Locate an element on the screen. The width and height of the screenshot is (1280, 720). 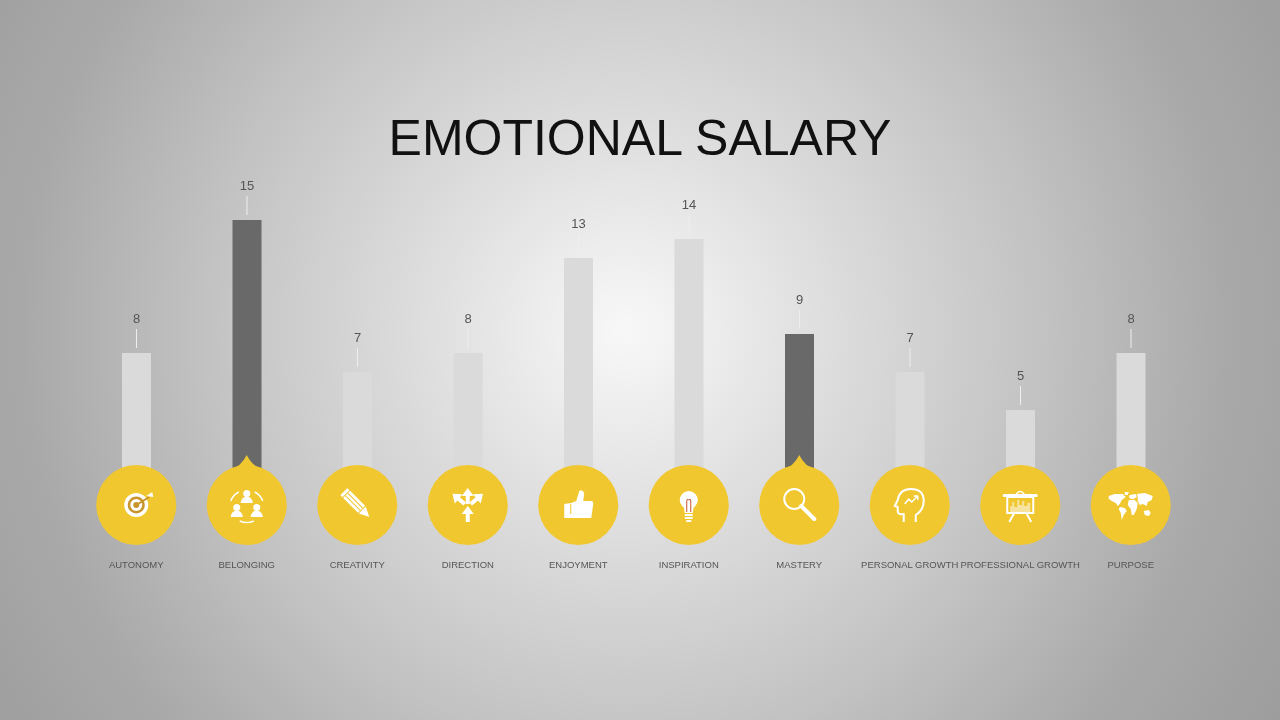
x-tick-label: AUTONOMY is located at coordinates (136, 564).